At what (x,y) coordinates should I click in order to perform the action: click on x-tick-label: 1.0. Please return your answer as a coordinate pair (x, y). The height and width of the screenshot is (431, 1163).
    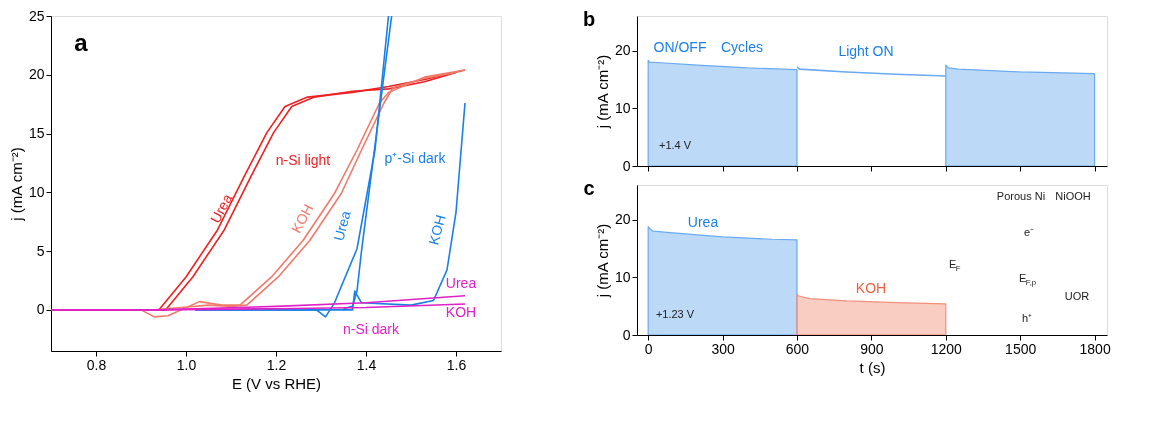
    Looking at the image, I should click on (186, 364).